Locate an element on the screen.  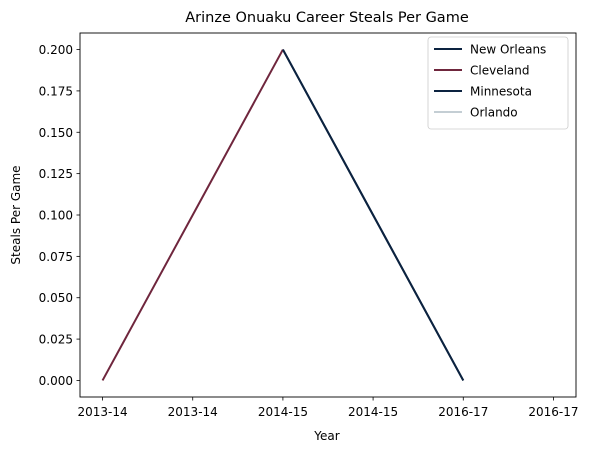
y-tick-label: 0.075 is located at coordinates (56, 257).